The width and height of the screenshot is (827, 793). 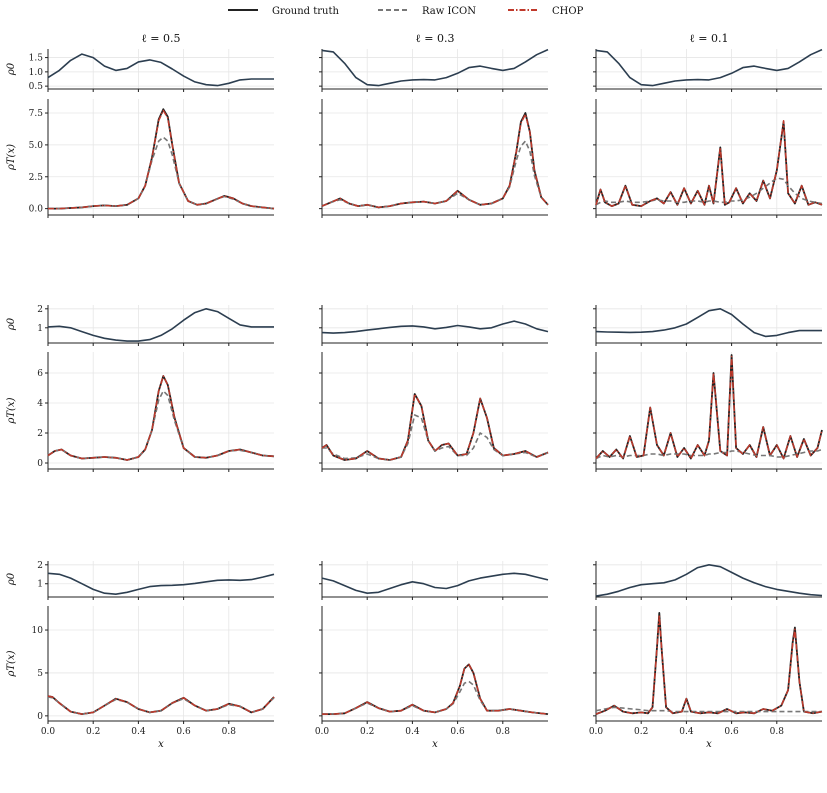 I want to click on rho0-panel-r1-c1, so click(x=434, y=325).